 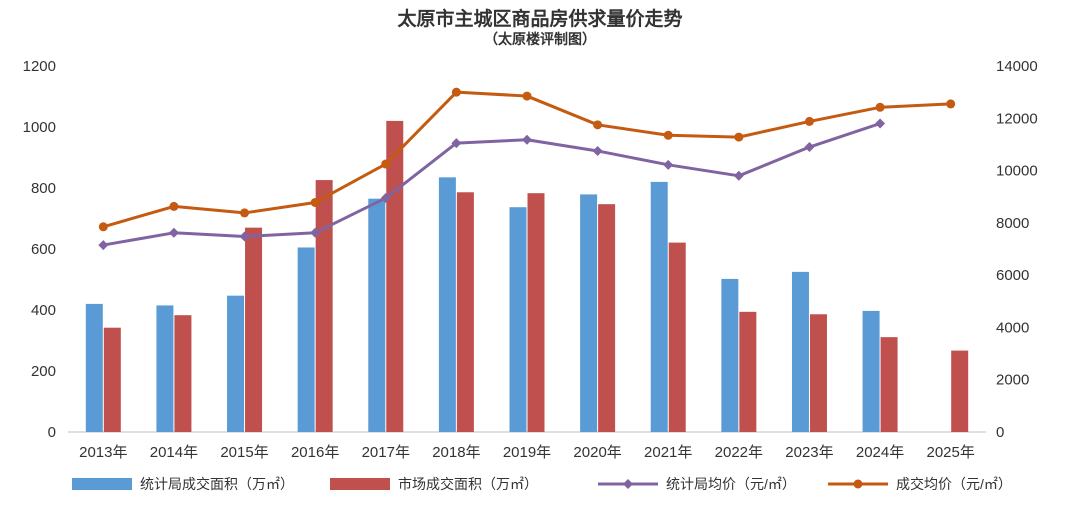 I want to click on legend-item-stat-area: 统计局成交面积（万㎡）, so click(x=183, y=484).